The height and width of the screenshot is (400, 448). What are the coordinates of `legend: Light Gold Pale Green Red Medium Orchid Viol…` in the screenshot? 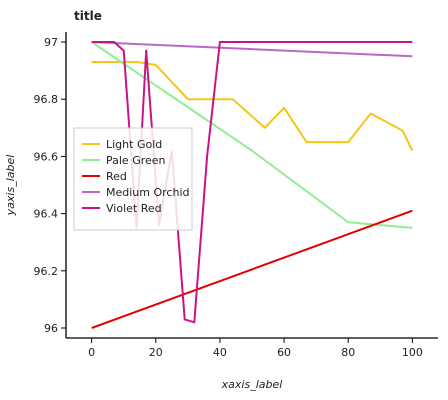 It's located at (133, 179).